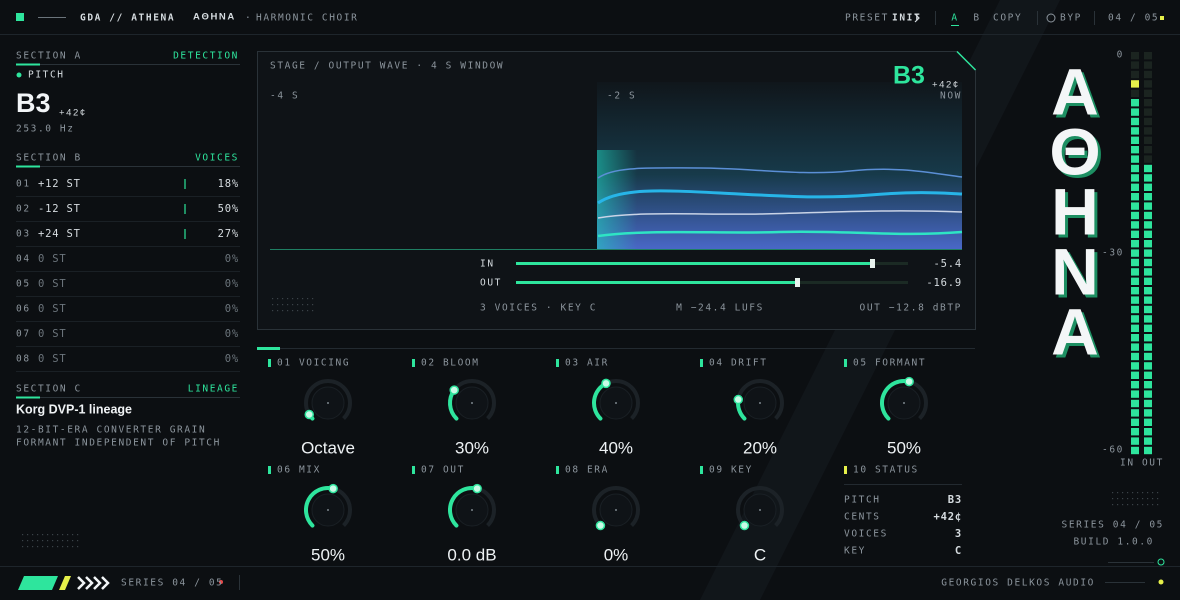 Image resolution: width=1180 pixels, height=600 pixels. I want to click on brand: GDA // ATHENA, so click(127, 18).